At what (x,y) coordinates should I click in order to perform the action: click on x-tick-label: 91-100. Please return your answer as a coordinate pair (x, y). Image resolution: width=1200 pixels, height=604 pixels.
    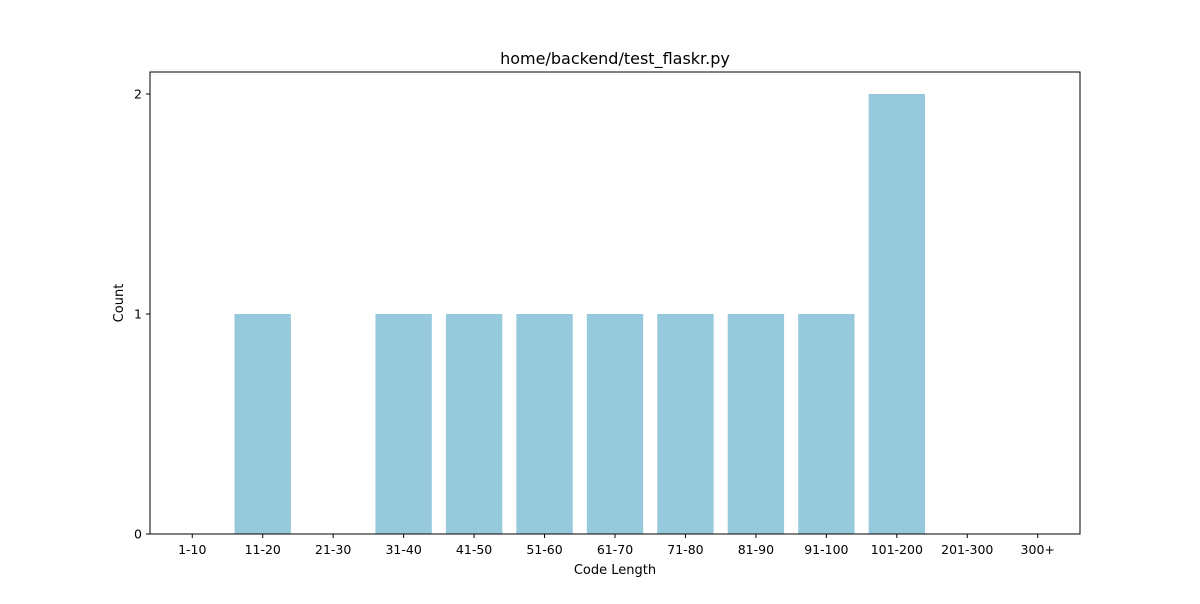
    Looking at the image, I should click on (826, 549).